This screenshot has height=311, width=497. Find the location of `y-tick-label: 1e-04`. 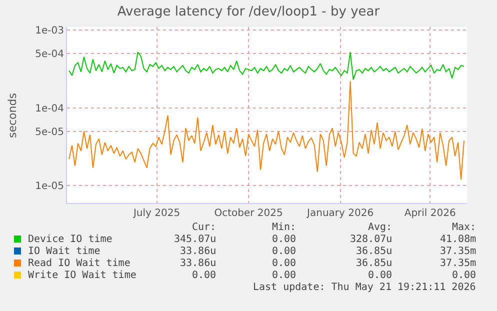

y-tick-label: 1e-04 is located at coordinates (49, 108).